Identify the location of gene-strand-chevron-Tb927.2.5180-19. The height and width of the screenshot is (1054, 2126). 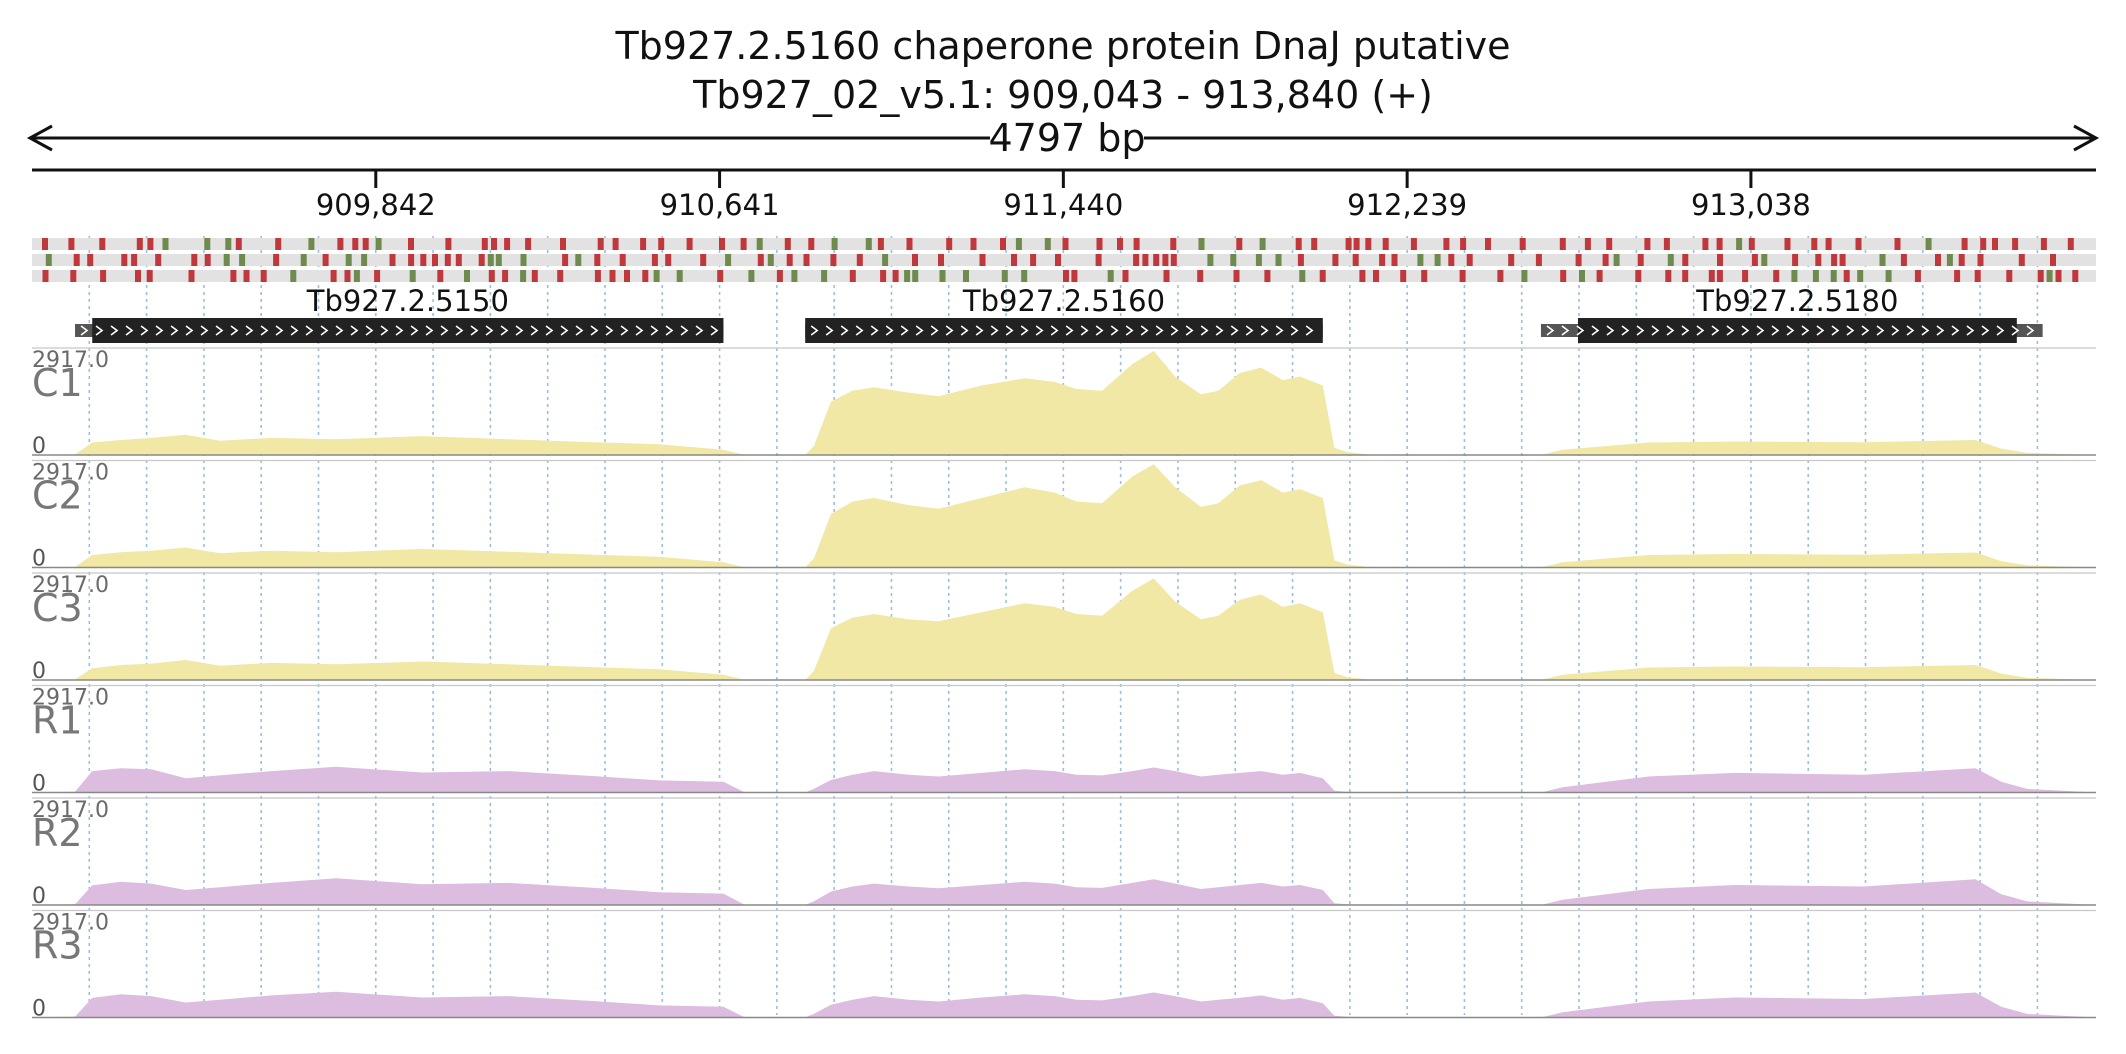
(1835, 330).